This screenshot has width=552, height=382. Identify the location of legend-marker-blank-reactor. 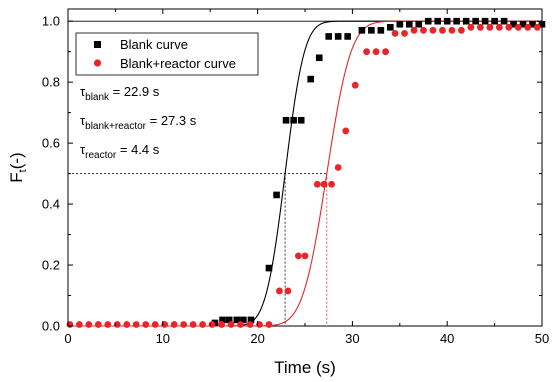
(97, 63).